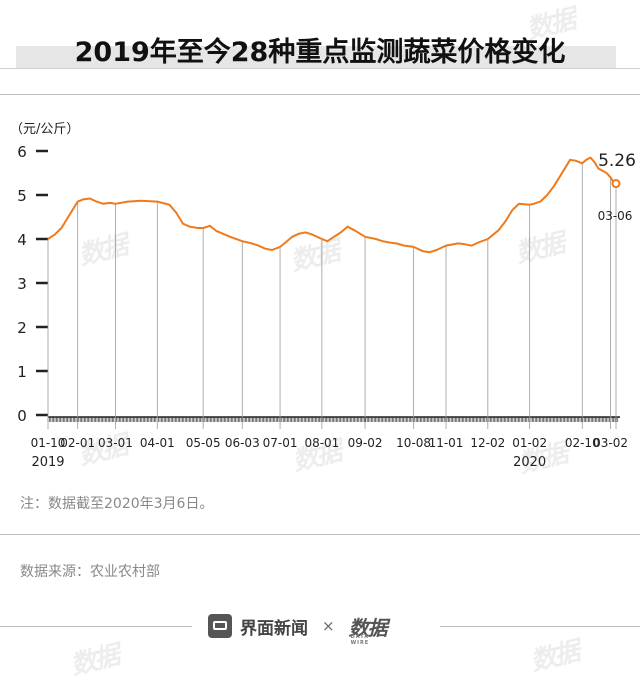 This screenshot has height=682, width=640. I want to click on times-symbol: ×, so click(328, 626).